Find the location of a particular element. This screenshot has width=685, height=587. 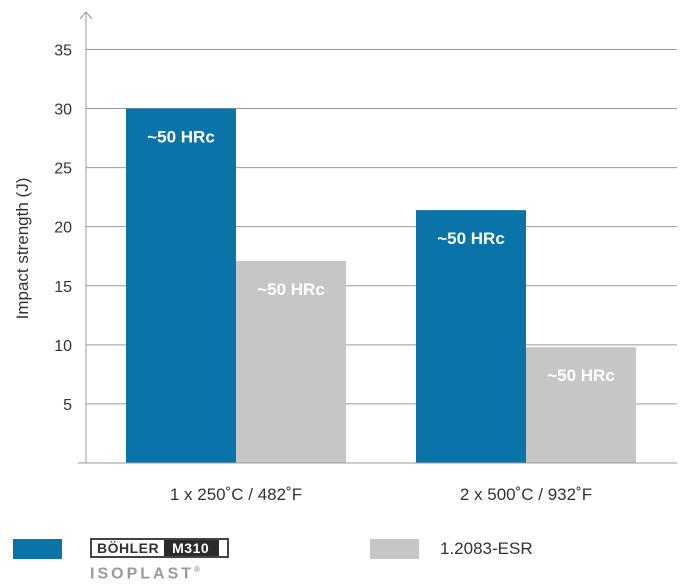

y-tick-label: 25 is located at coordinates (63, 169).